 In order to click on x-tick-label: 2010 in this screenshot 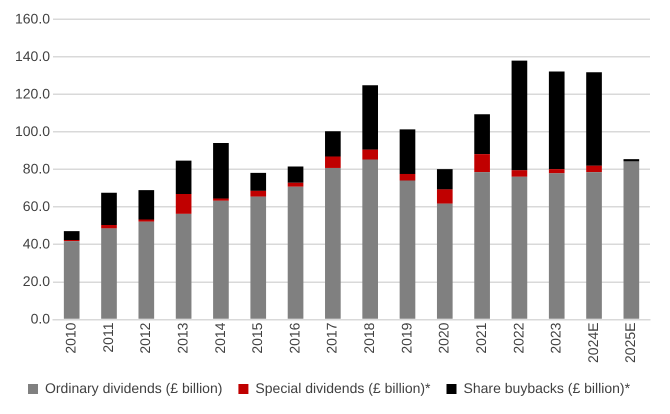, I will do `click(70, 338)`.